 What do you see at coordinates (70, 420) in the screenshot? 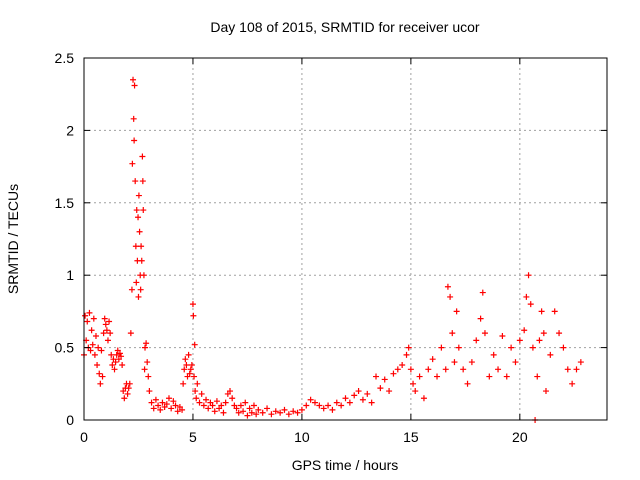
I see `y-tick-label: 0` at bounding box center [70, 420].